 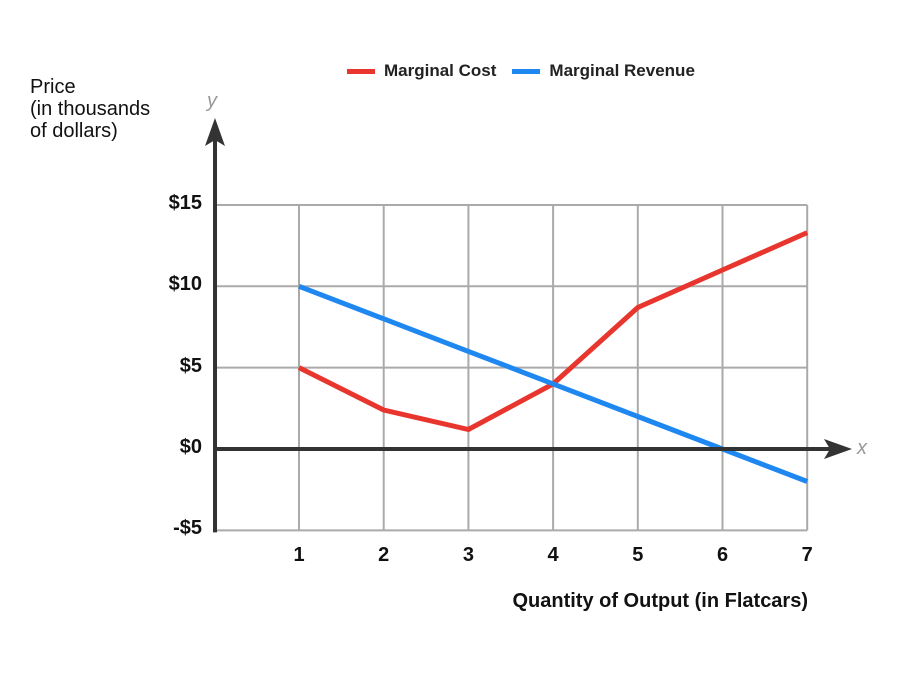 What do you see at coordinates (440, 70) in the screenshot?
I see `legend-label: Marginal Cost` at bounding box center [440, 70].